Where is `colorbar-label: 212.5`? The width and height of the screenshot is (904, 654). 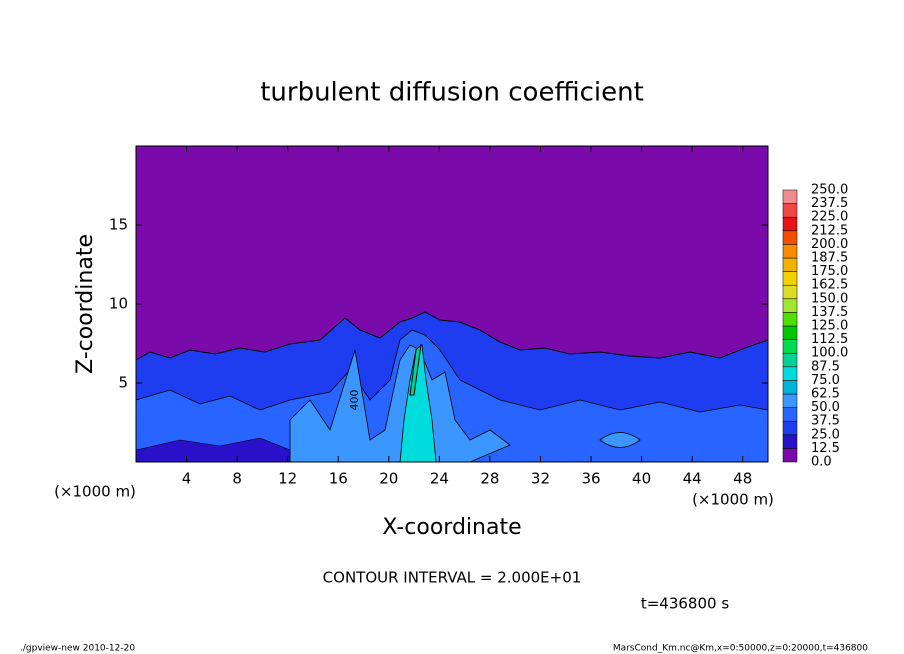 colorbar-label: 212.5 is located at coordinates (829, 230).